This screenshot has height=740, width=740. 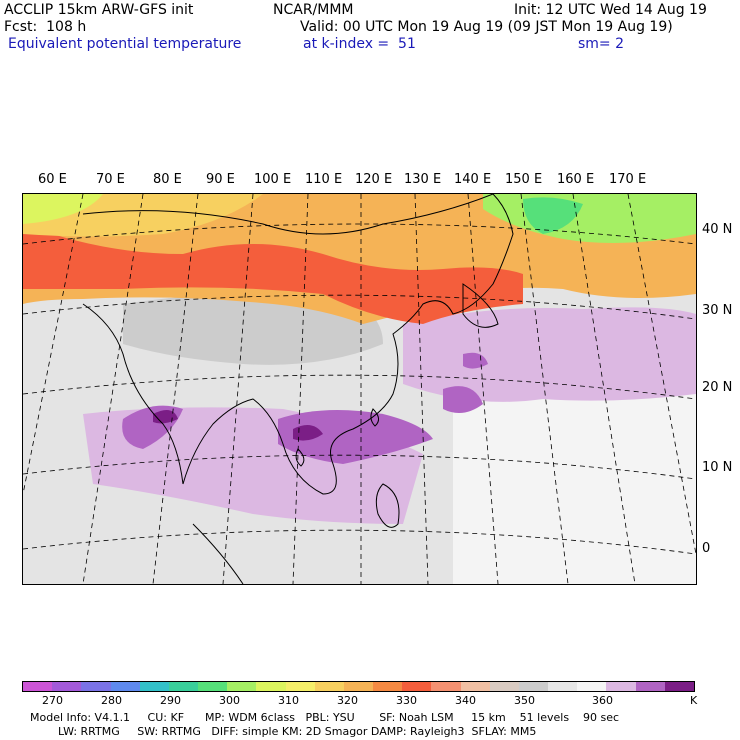 What do you see at coordinates (170, 700) in the screenshot?
I see `colorbar-tick-label: 290` at bounding box center [170, 700].